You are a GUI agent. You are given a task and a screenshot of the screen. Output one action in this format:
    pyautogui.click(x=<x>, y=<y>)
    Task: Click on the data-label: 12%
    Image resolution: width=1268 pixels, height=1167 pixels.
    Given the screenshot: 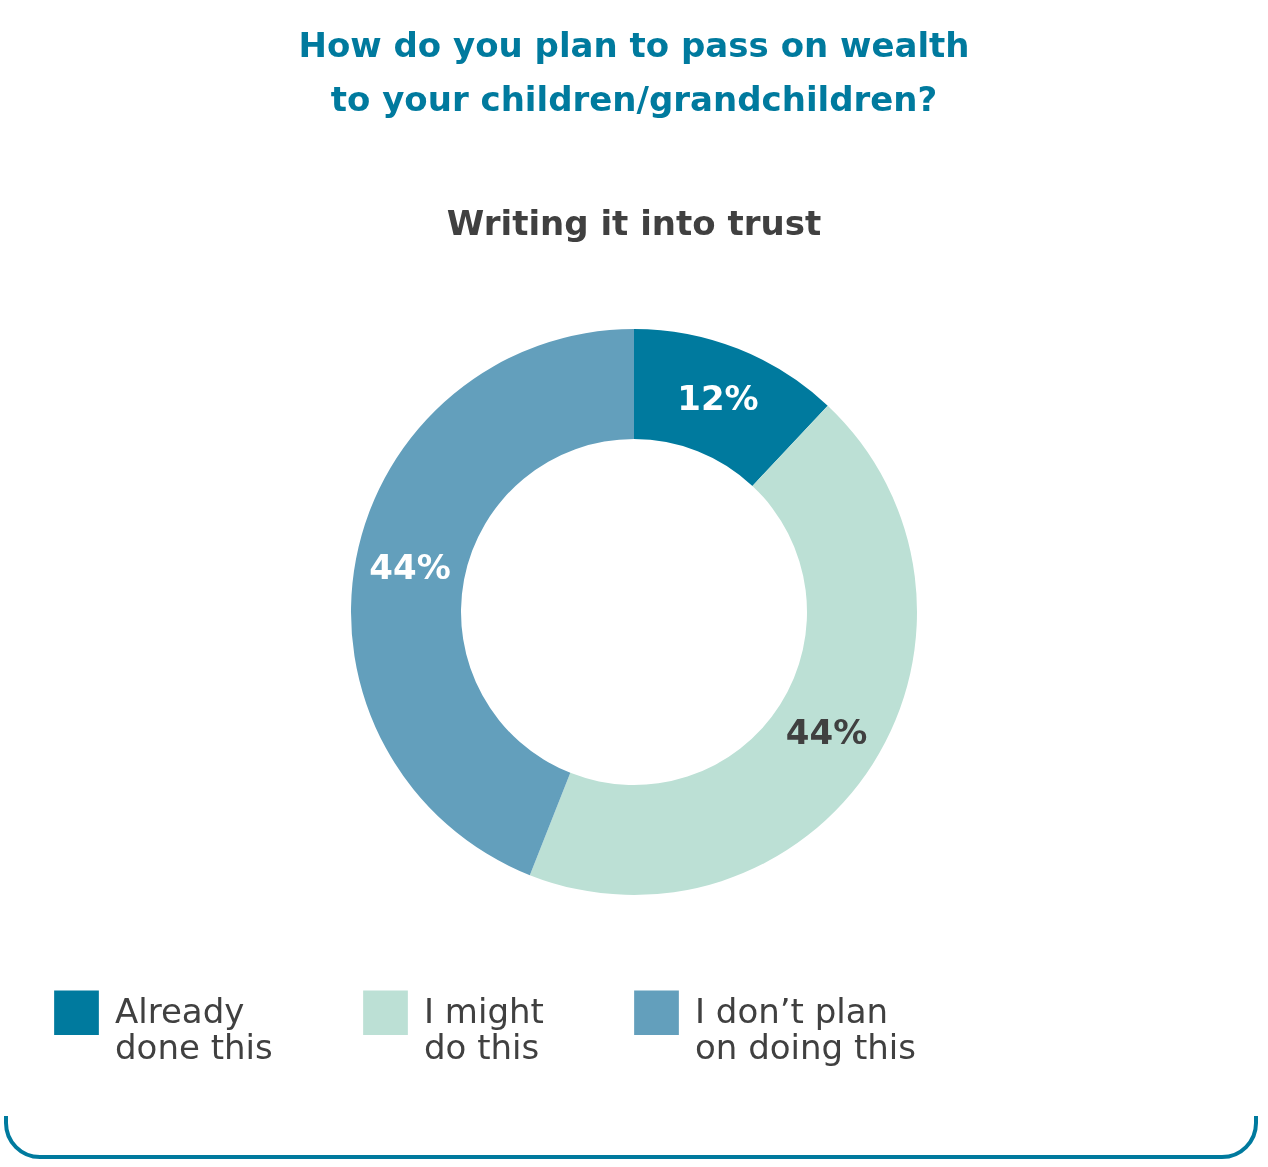 What is the action you would take?
    pyautogui.click(x=718, y=398)
    